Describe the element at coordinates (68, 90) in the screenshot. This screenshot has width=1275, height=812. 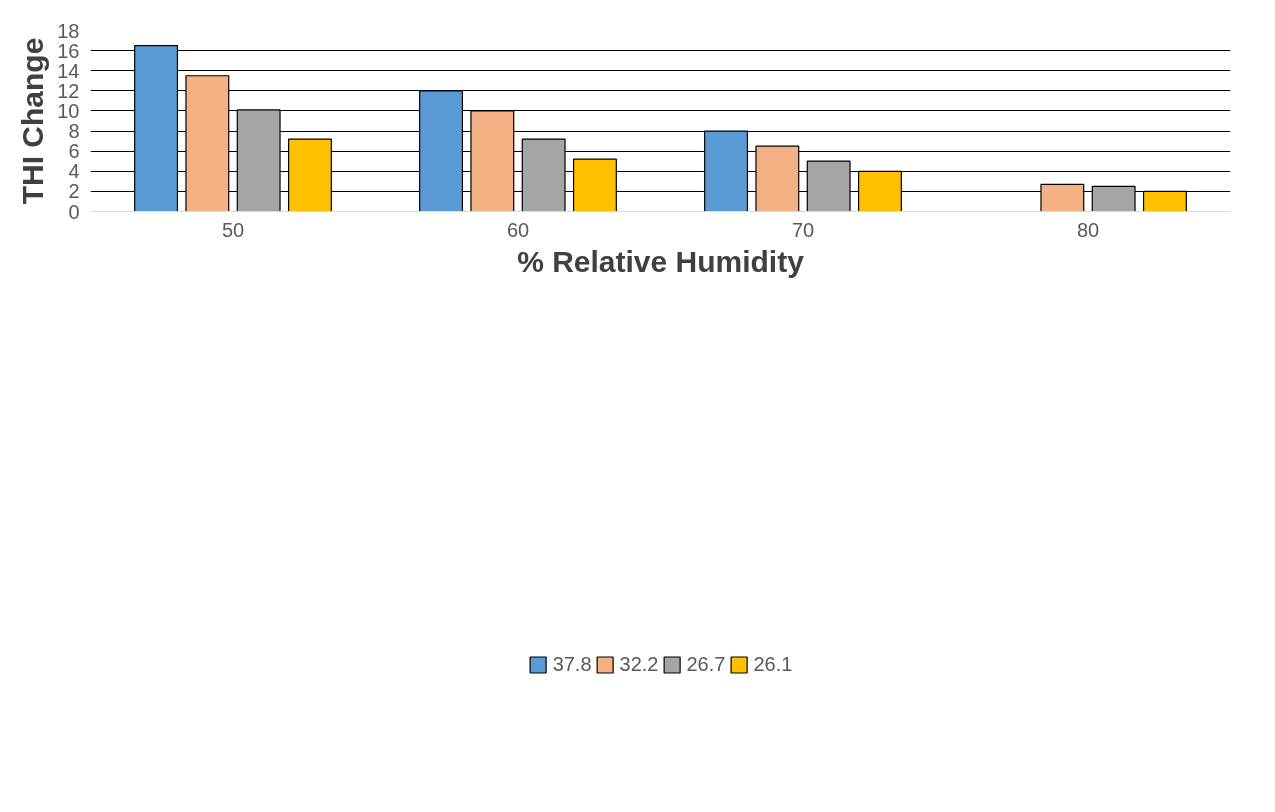
I see `y-tick-label: 12` at that location.